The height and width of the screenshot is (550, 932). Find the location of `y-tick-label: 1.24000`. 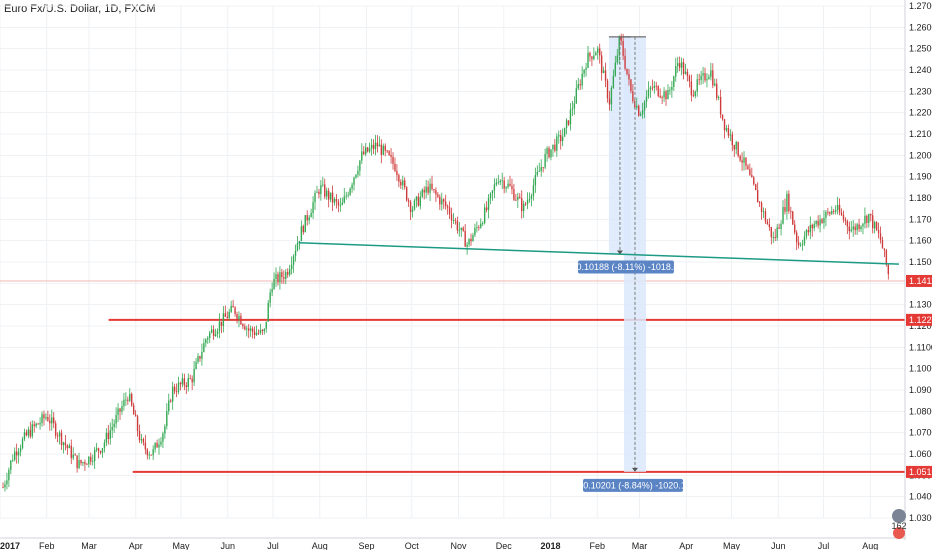

y-tick-label: 1.24000 is located at coordinates (920, 70).